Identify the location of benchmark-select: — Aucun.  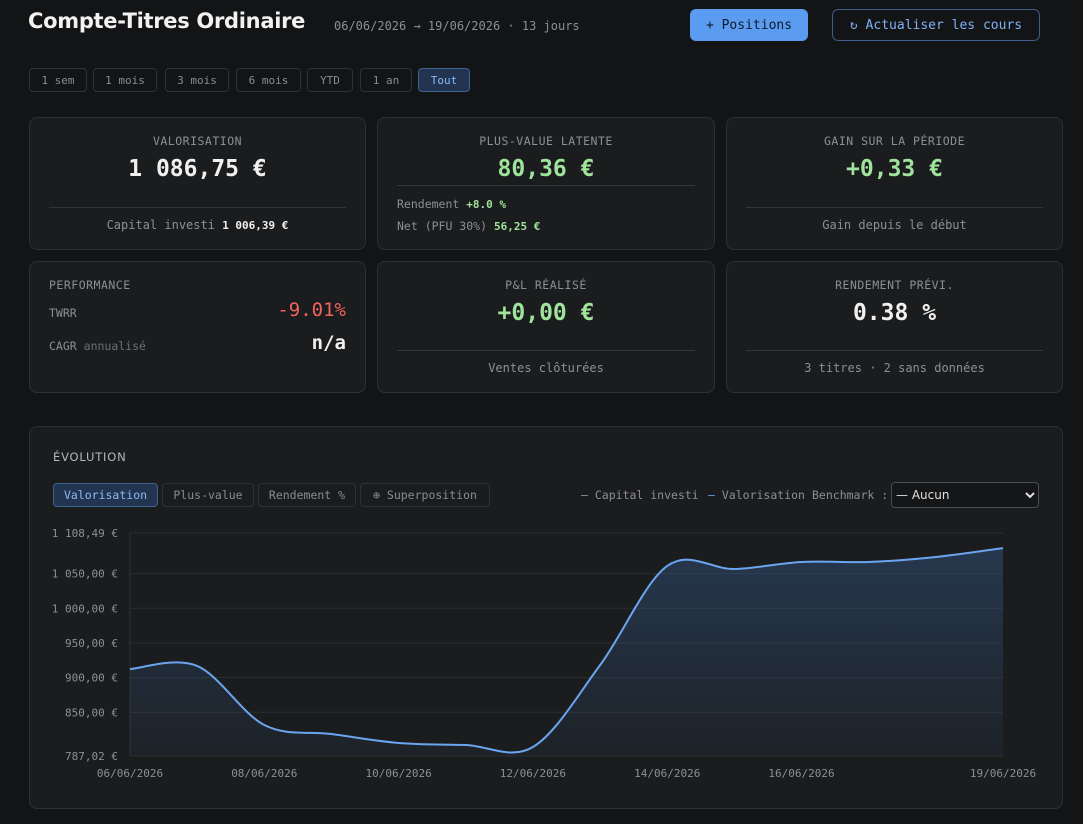
(965, 495).